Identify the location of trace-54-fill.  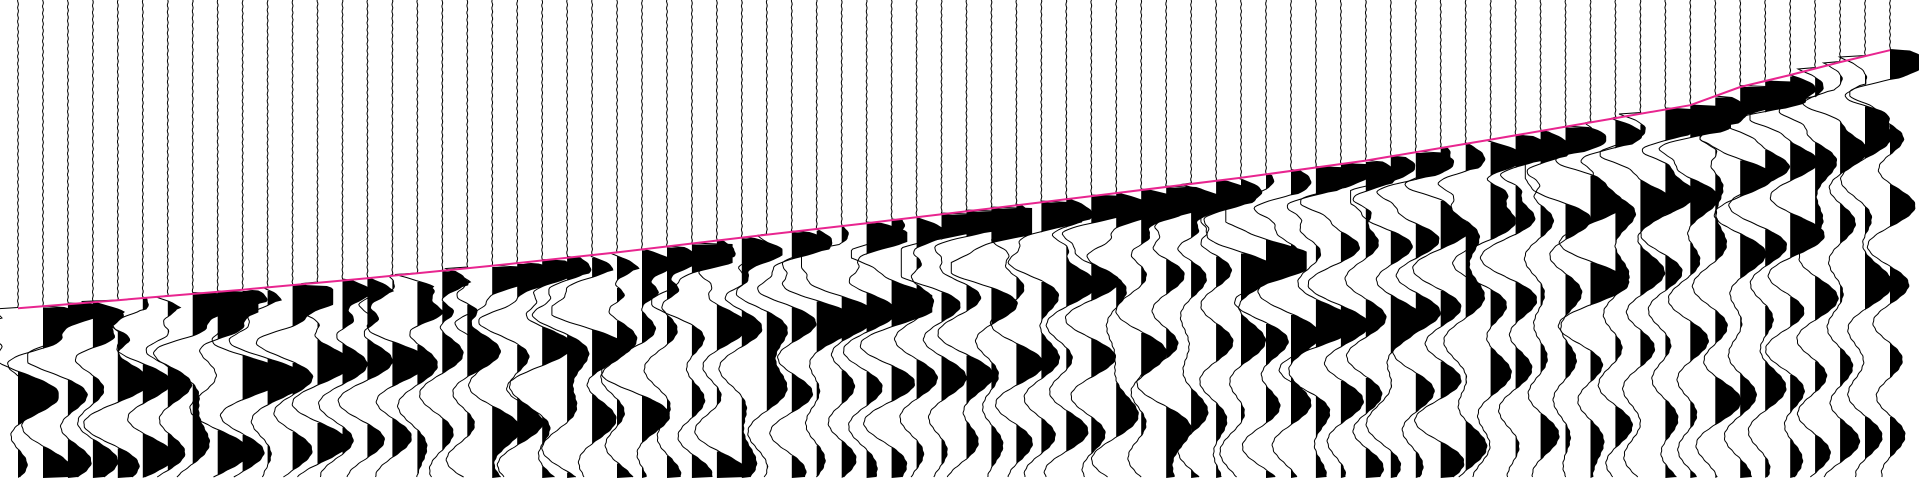
(1359, 240).